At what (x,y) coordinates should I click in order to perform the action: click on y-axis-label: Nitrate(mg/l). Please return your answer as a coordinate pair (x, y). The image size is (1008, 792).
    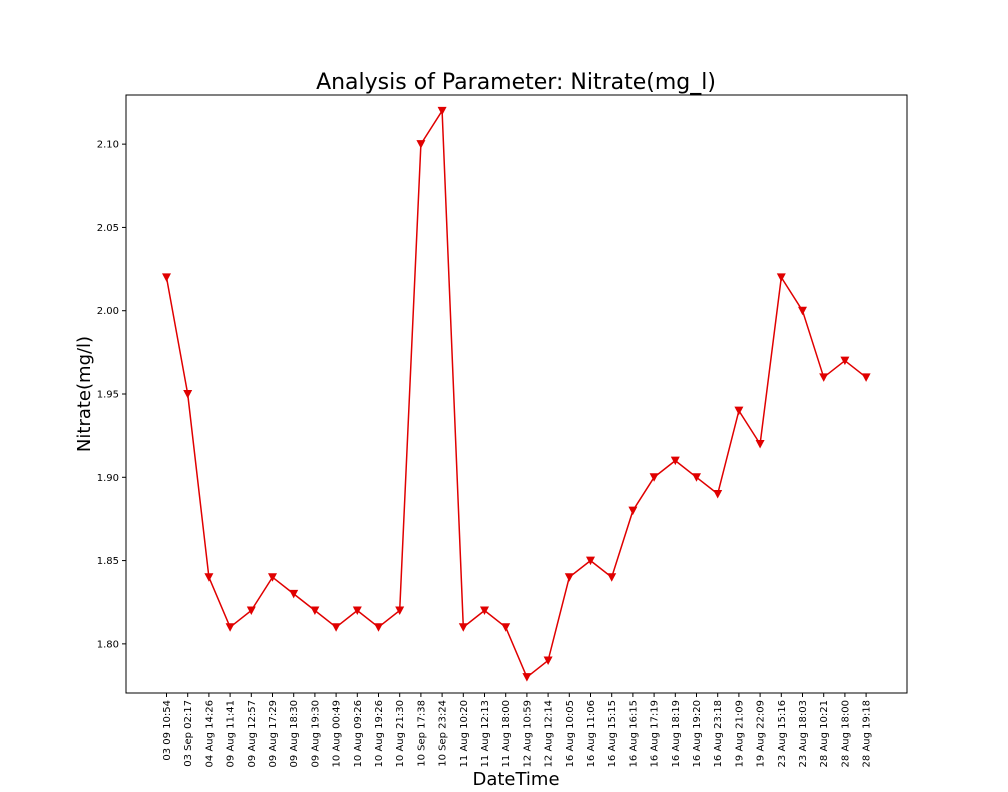
    Looking at the image, I should click on (84, 394).